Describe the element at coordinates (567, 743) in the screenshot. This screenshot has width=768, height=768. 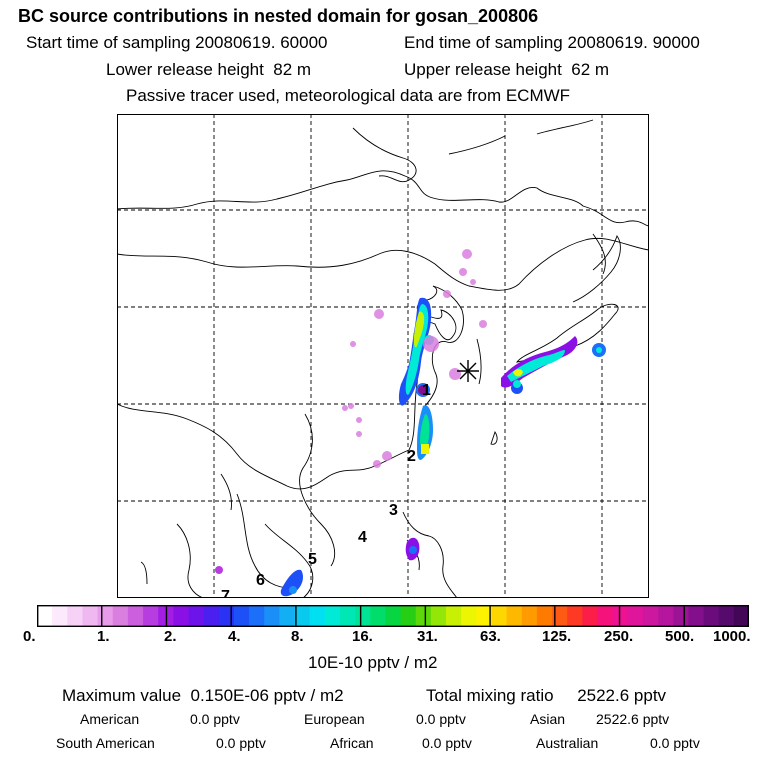
I see `region-name-australian: Australian` at that location.